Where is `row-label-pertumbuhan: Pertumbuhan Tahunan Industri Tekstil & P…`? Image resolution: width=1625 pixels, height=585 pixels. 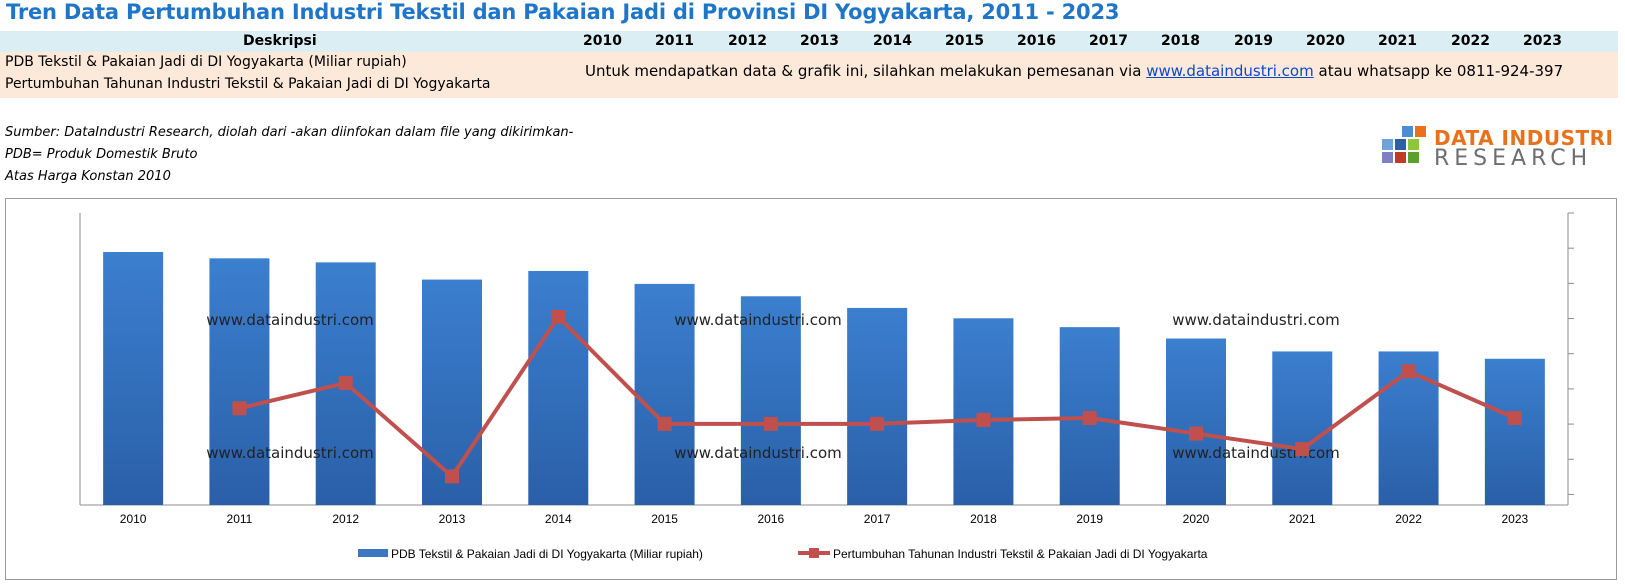 row-label-pertumbuhan: Pertumbuhan Tahunan Industri Tekstil & P… is located at coordinates (248, 84).